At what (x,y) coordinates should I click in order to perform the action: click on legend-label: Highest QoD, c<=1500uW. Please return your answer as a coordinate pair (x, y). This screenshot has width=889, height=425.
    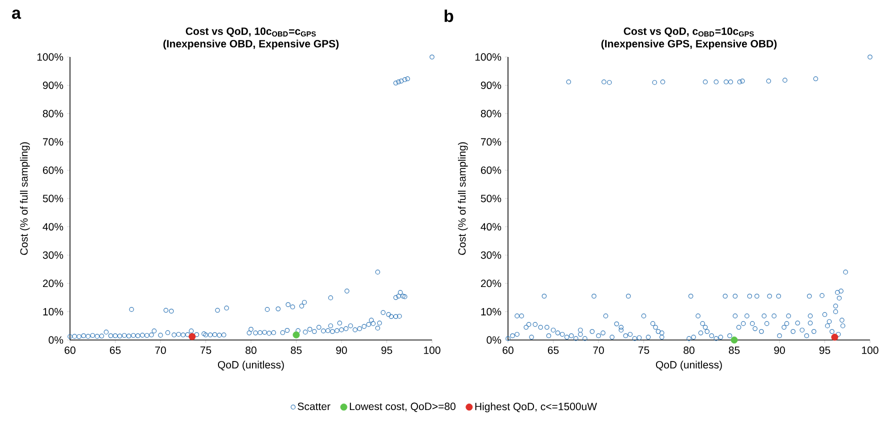
    Looking at the image, I should click on (536, 407).